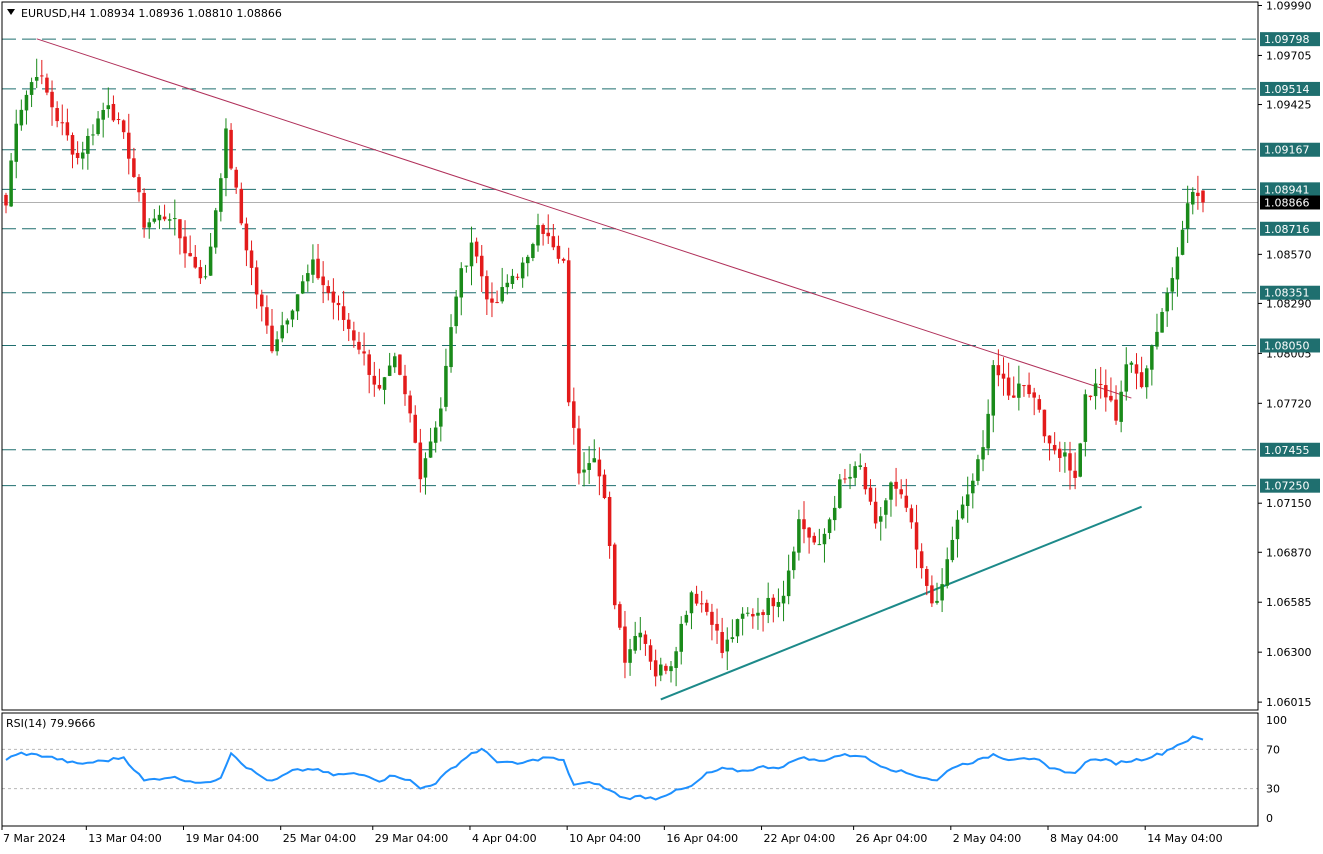 Image resolution: width=1323 pixels, height=854 pixels. I want to click on rsi-tick-label: 70, so click(1273, 749).